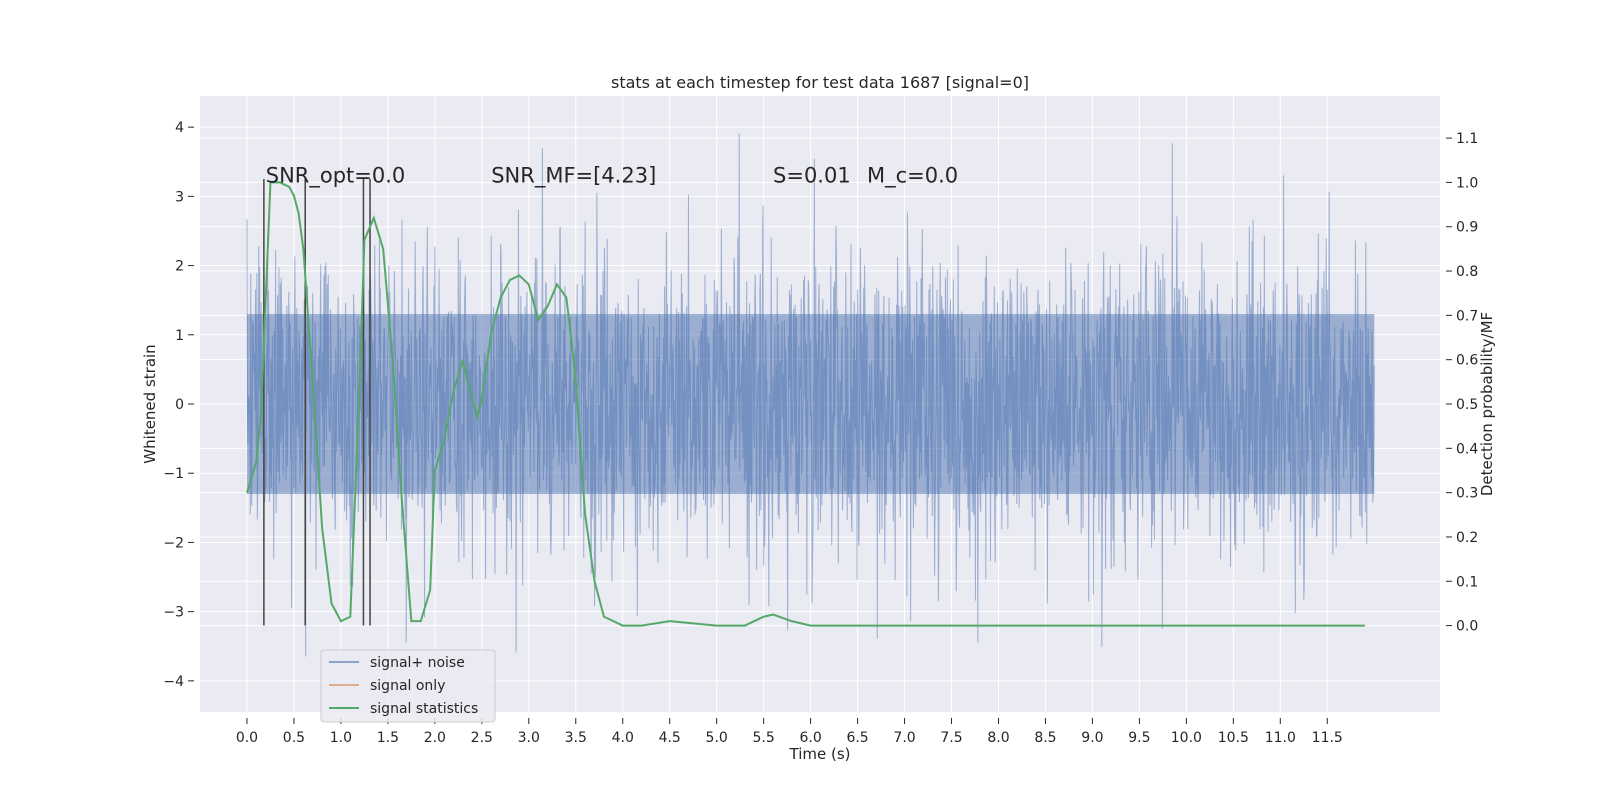  Describe the element at coordinates (573, 176) in the screenshot. I see `annotation-1: SNR_MF=[4.23]` at that location.